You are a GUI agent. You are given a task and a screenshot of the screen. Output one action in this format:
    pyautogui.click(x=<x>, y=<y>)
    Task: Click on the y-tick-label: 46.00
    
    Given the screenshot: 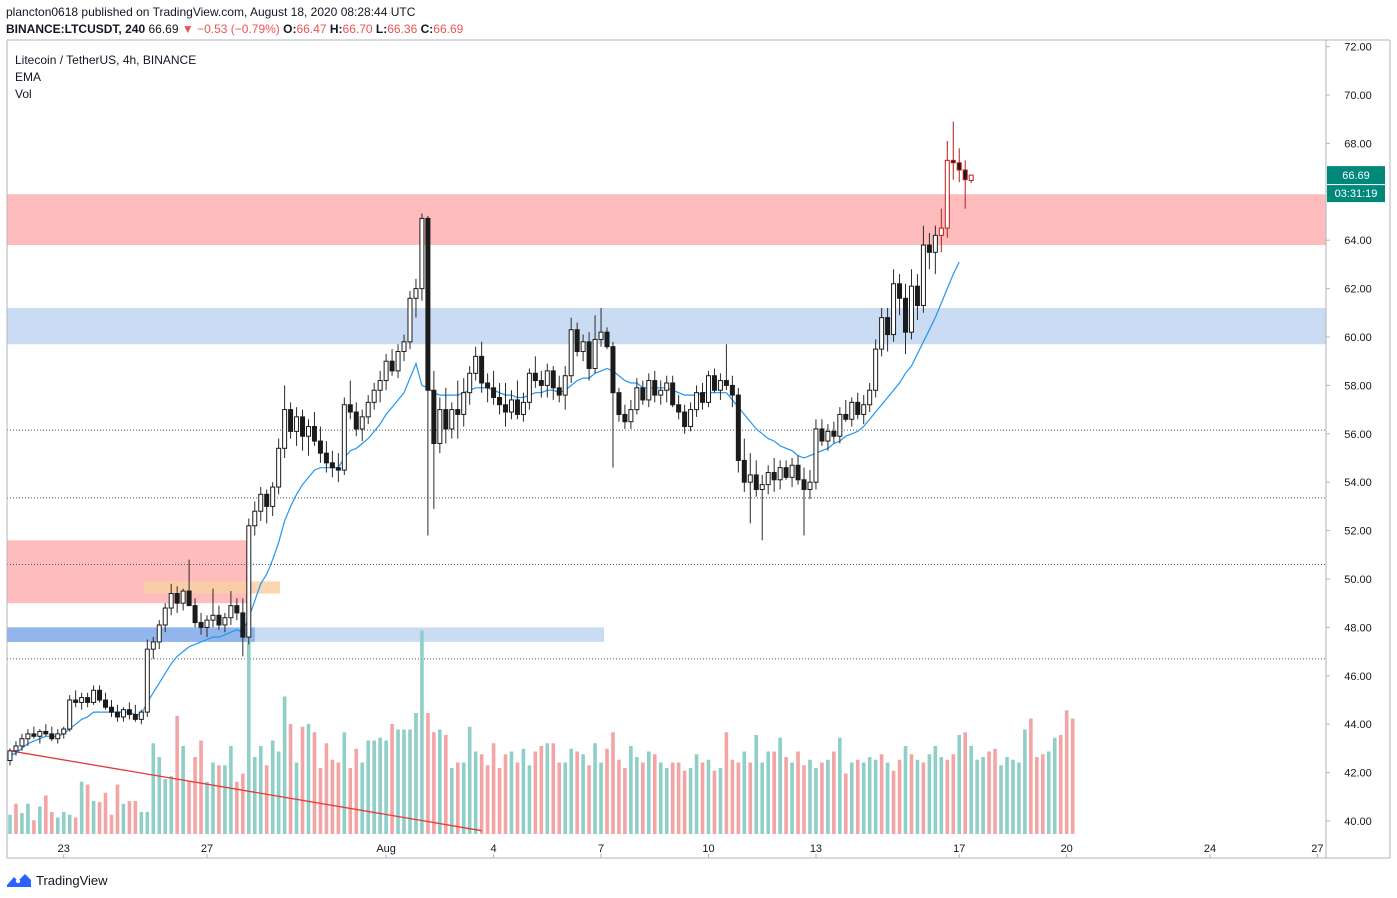 What is the action you would take?
    pyautogui.click(x=1358, y=677)
    